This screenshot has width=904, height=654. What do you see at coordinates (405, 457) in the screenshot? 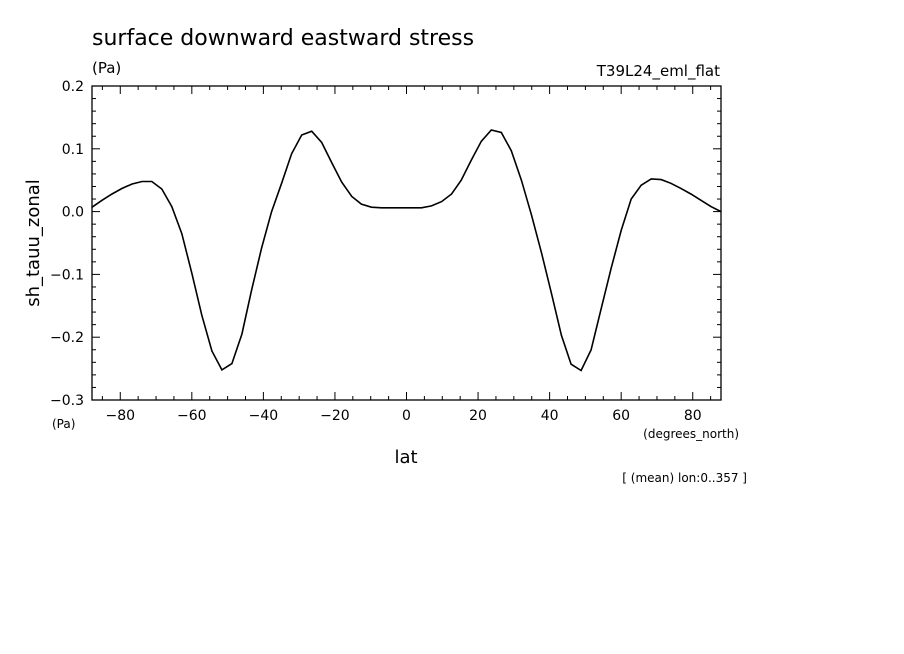
I see `x-axis-label: lat` at bounding box center [405, 457].